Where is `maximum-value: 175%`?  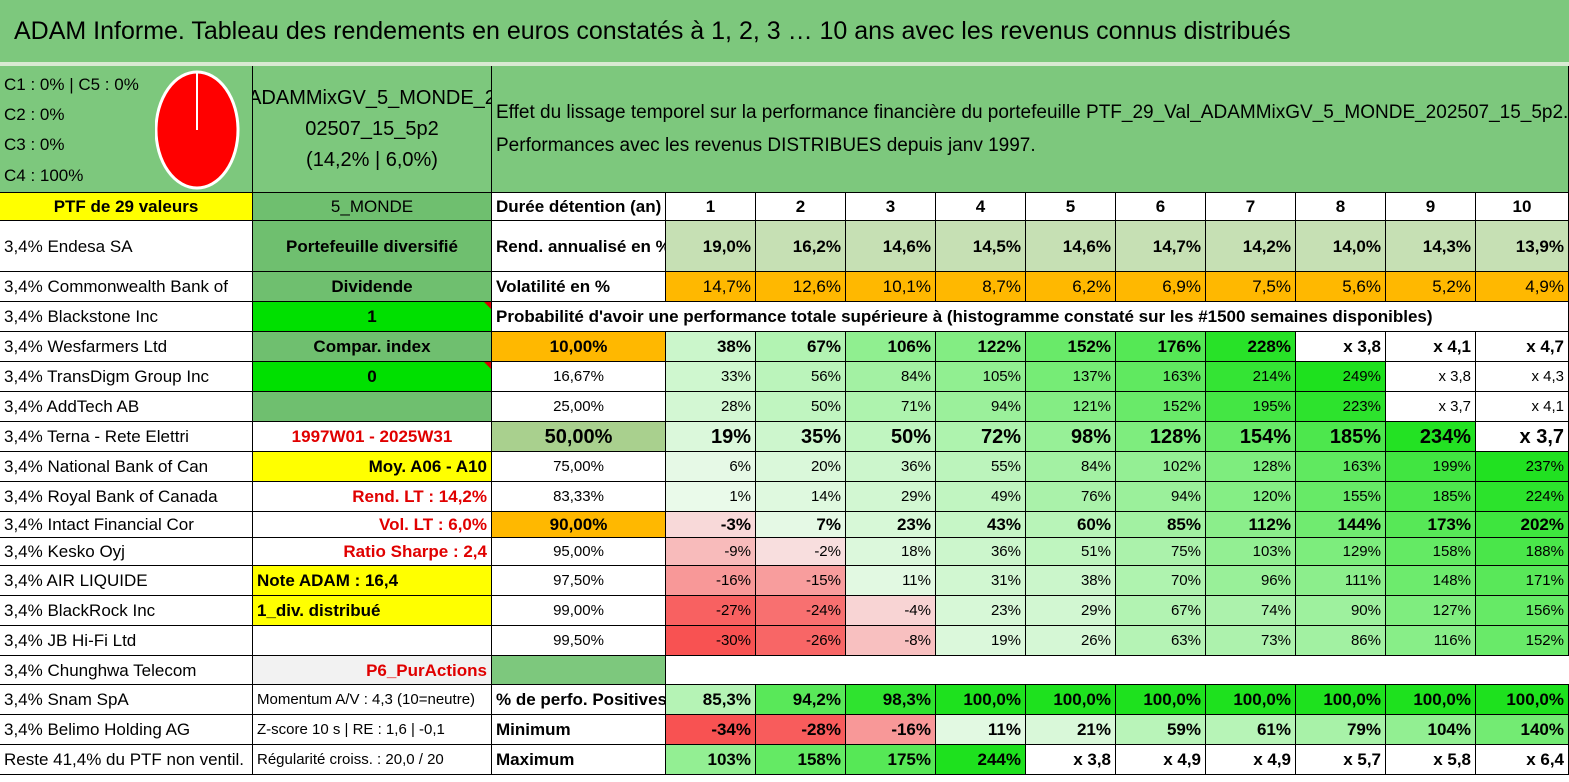 maximum-value: 175% is located at coordinates (891, 760).